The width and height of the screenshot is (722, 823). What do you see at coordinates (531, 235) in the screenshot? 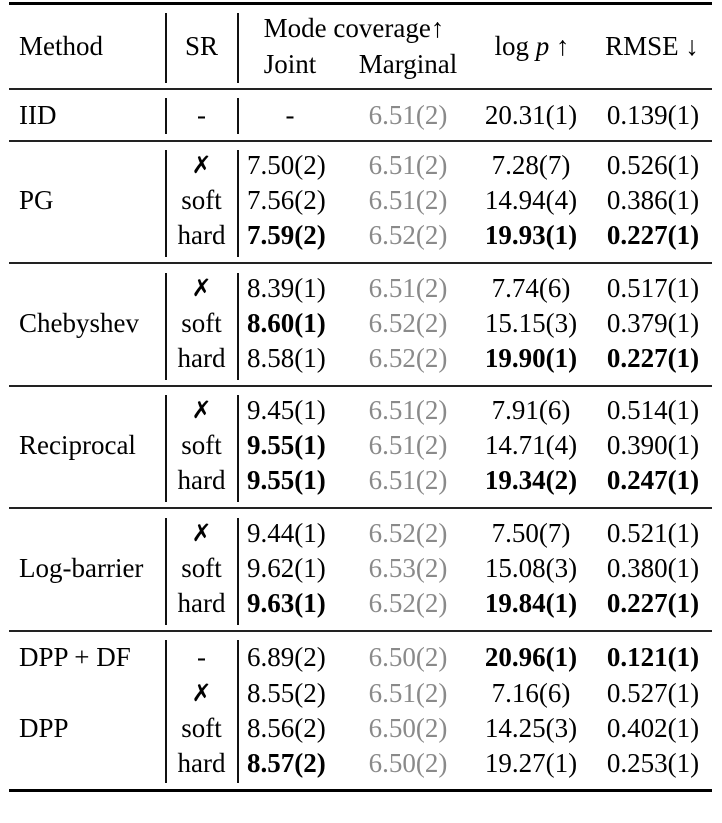
I see `logp-value: 19.93(1)` at bounding box center [531, 235].